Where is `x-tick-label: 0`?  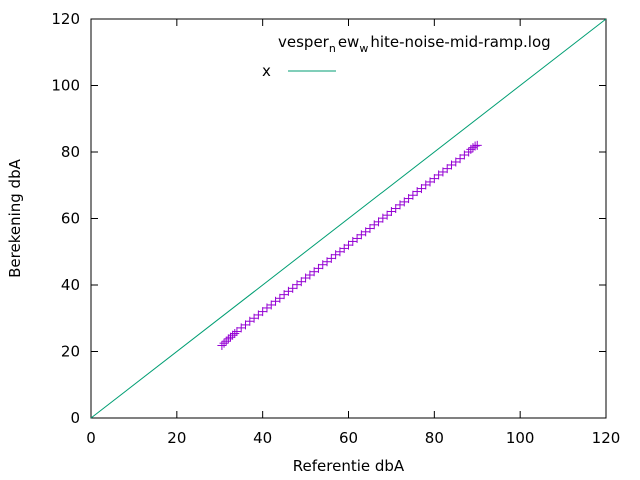
x-tick-label: 0 is located at coordinates (91, 438).